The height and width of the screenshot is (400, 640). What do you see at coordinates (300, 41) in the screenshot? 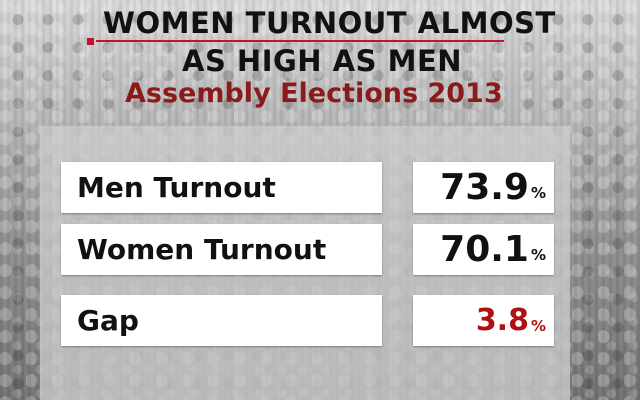
I see `title-underline` at bounding box center [300, 41].